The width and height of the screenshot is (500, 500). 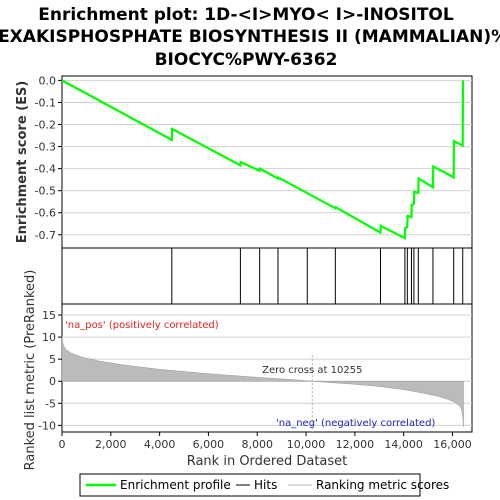 What do you see at coordinates (45, 125) in the screenshot?
I see `es-y-tick-label: -0.2` at bounding box center [45, 125].